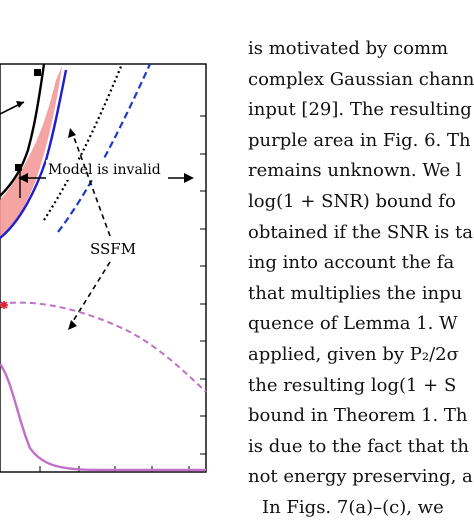 This screenshot has width=474, height=524. I want to click on dashed-blue-curve, so click(104, 148).